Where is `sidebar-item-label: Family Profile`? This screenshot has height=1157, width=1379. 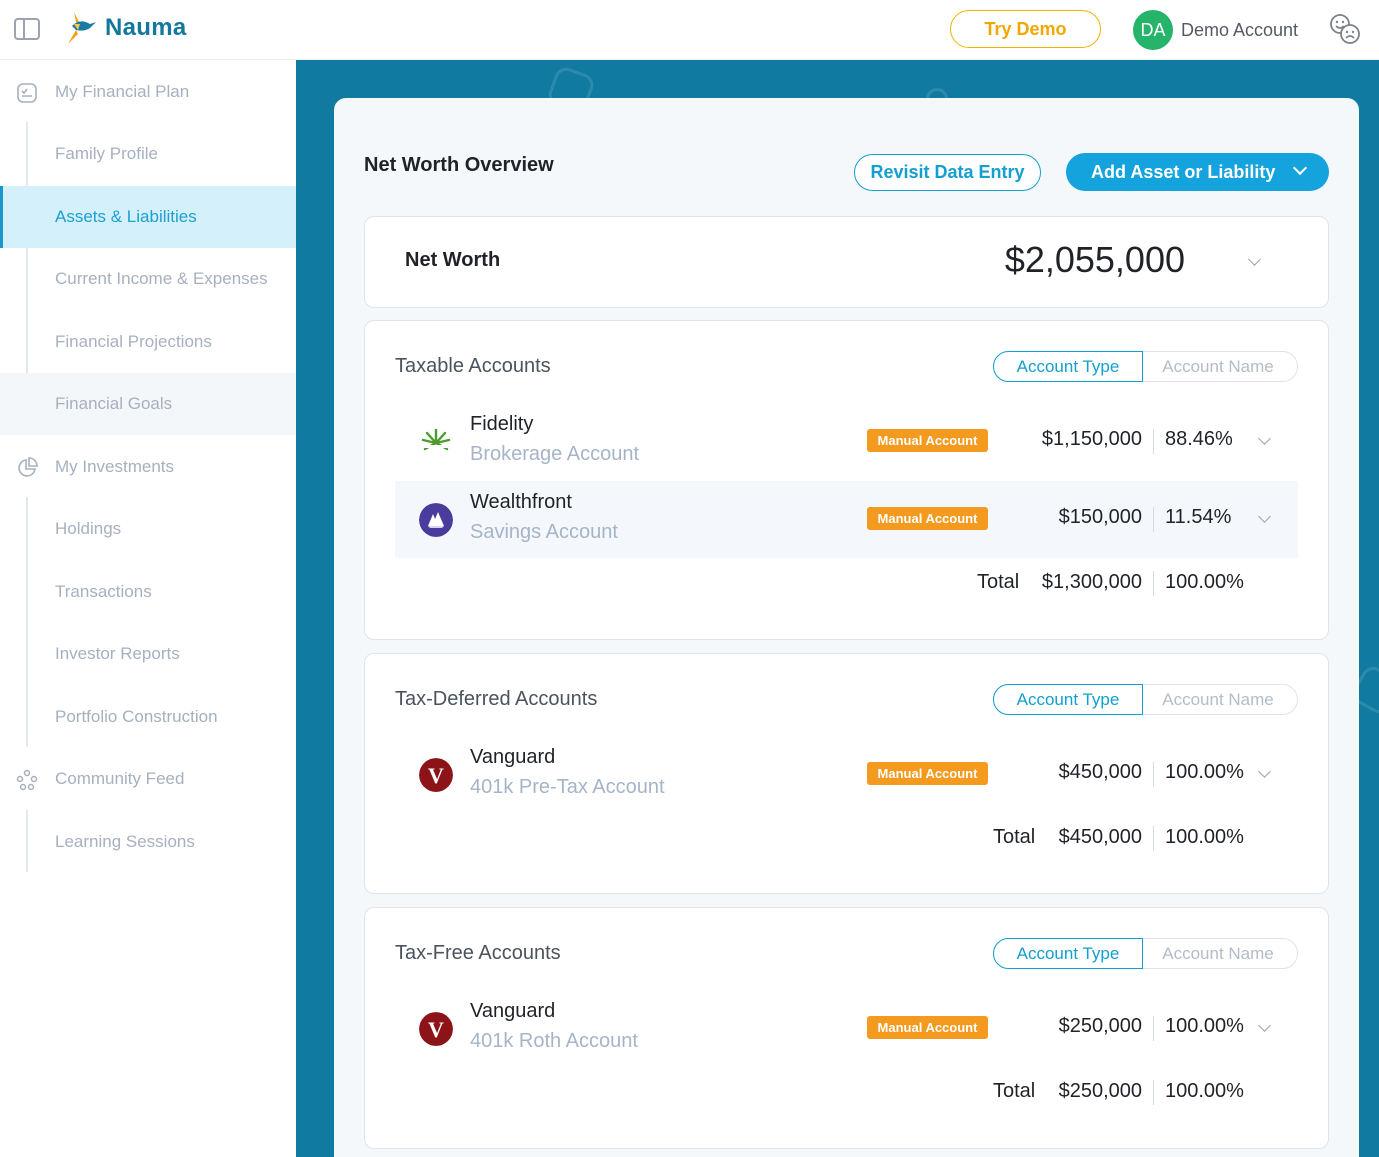
sidebar-item-label: Family Profile is located at coordinates (106, 153).